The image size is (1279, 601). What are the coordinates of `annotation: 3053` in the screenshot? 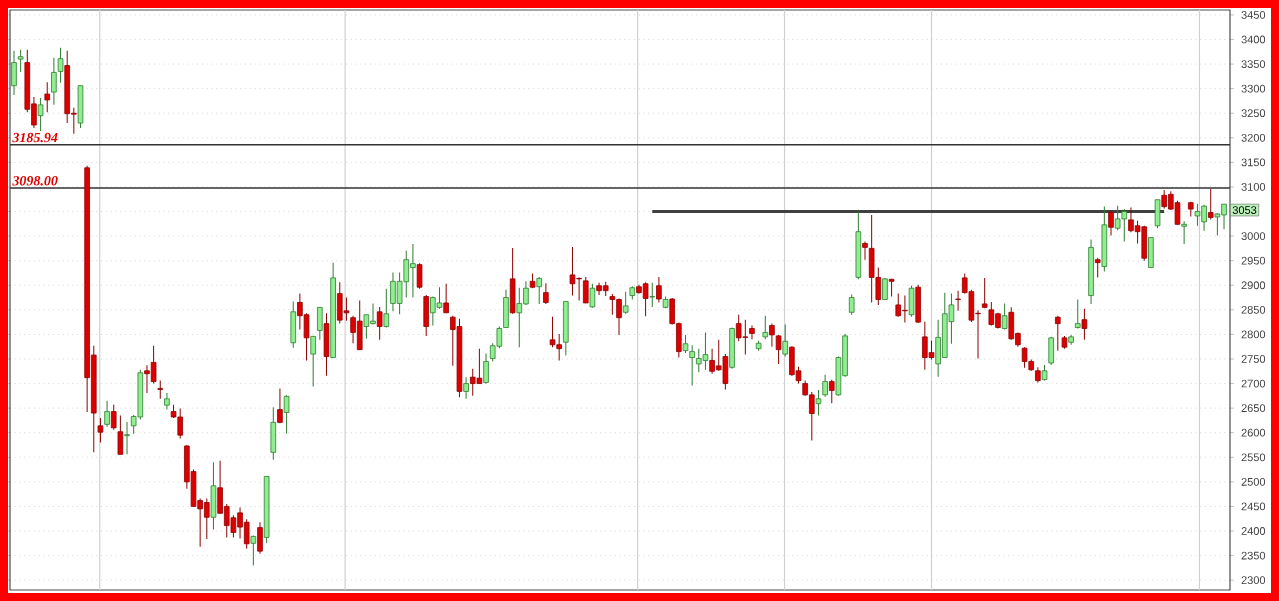 It's located at (1244, 210).